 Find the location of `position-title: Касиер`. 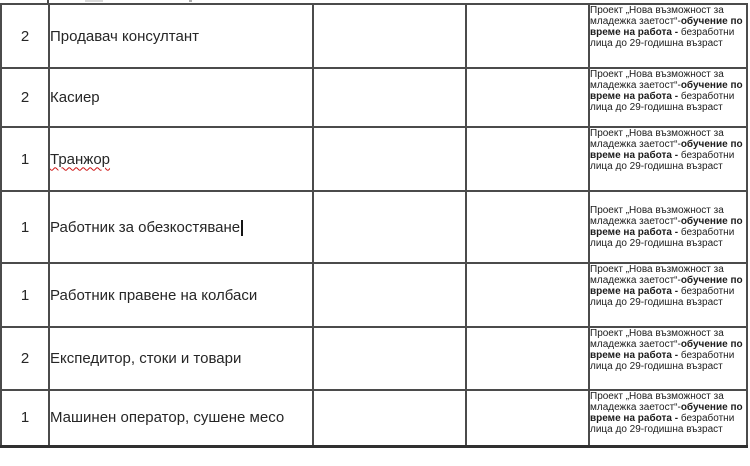

position-title: Касиер is located at coordinates (75, 97).